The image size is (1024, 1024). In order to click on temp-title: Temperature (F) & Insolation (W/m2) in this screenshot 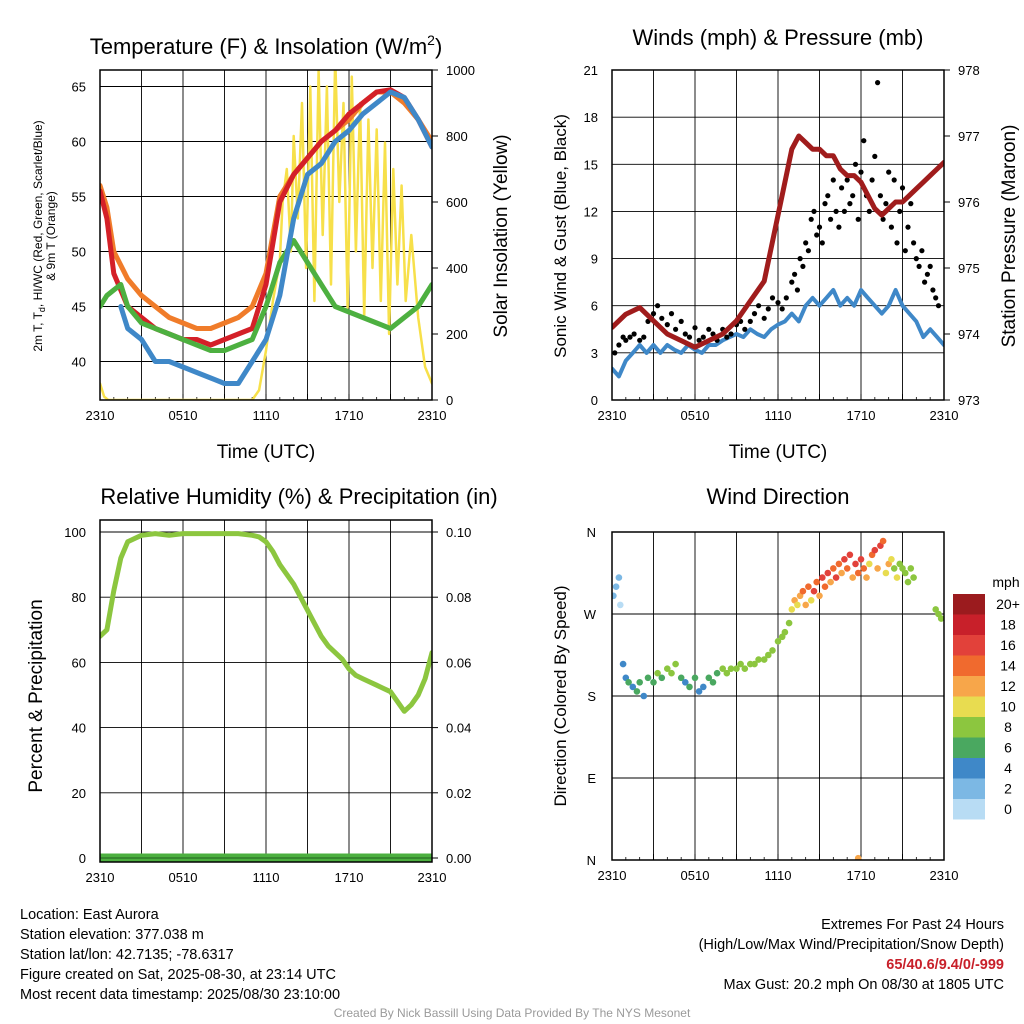, I will do `click(266, 45)`.